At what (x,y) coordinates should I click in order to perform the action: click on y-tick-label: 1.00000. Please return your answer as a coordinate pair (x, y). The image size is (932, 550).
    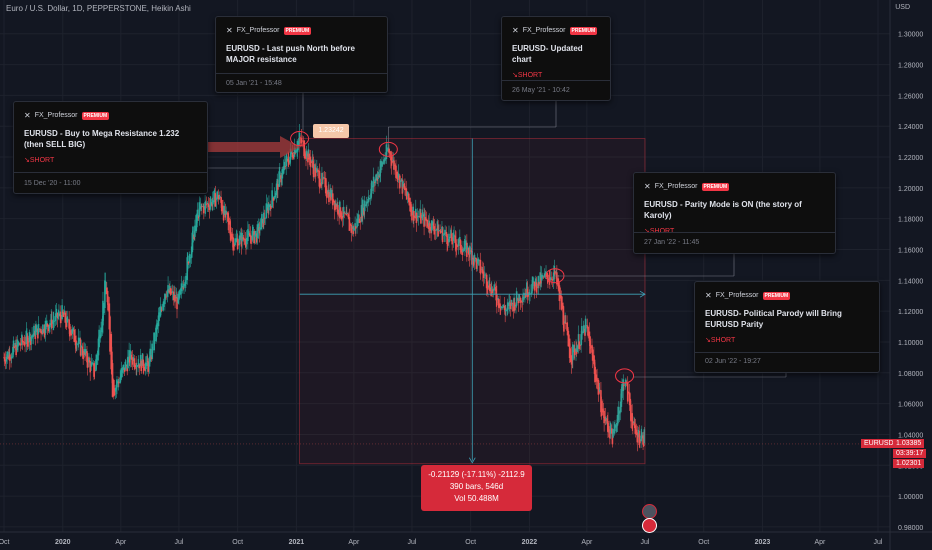
    Looking at the image, I should click on (910, 497).